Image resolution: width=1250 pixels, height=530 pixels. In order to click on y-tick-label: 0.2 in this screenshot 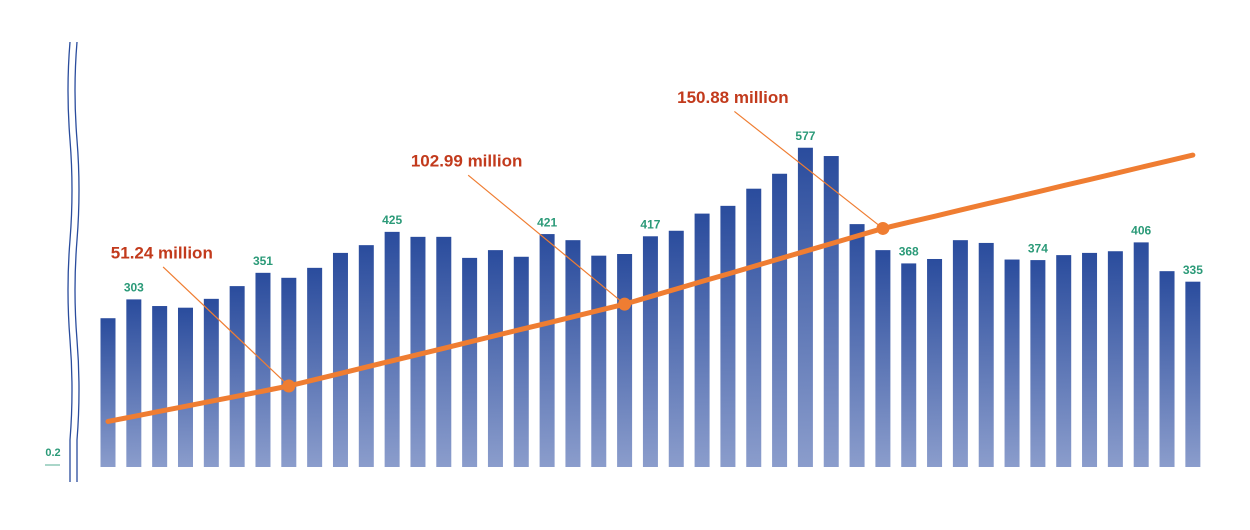, I will do `click(52, 453)`.